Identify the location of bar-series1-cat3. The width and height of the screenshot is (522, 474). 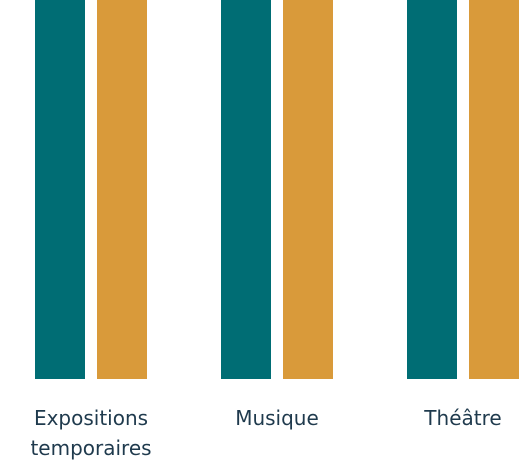
(432, 189).